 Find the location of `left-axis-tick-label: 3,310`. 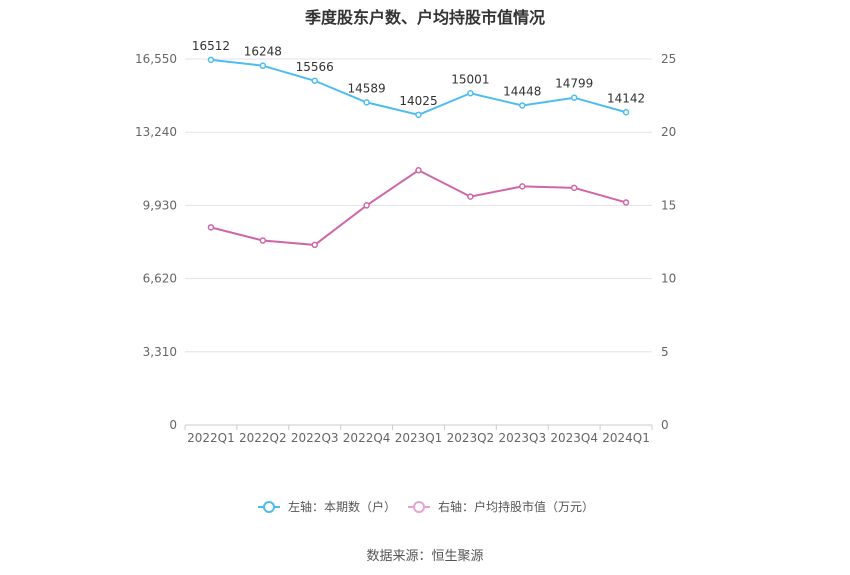

left-axis-tick-label: 3,310 is located at coordinates (160, 352).